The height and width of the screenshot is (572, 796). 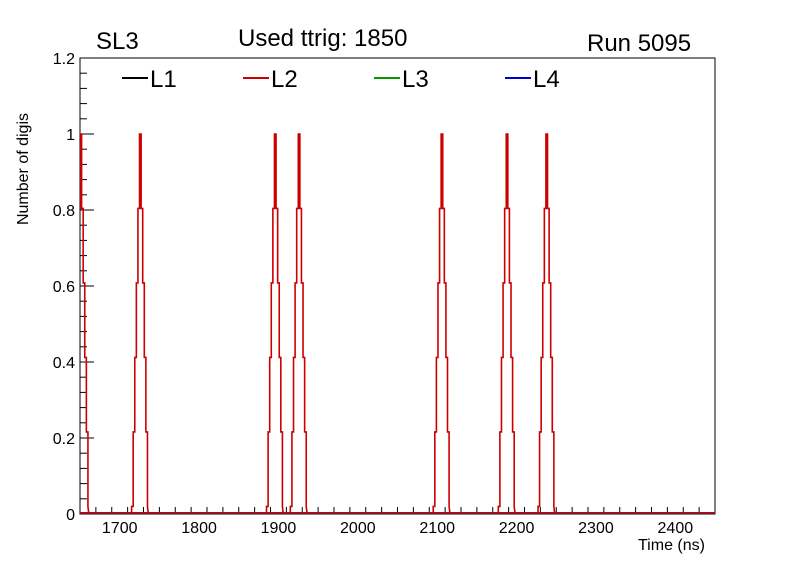 I want to click on legend-label-l1: L1, so click(x=163, y=79).